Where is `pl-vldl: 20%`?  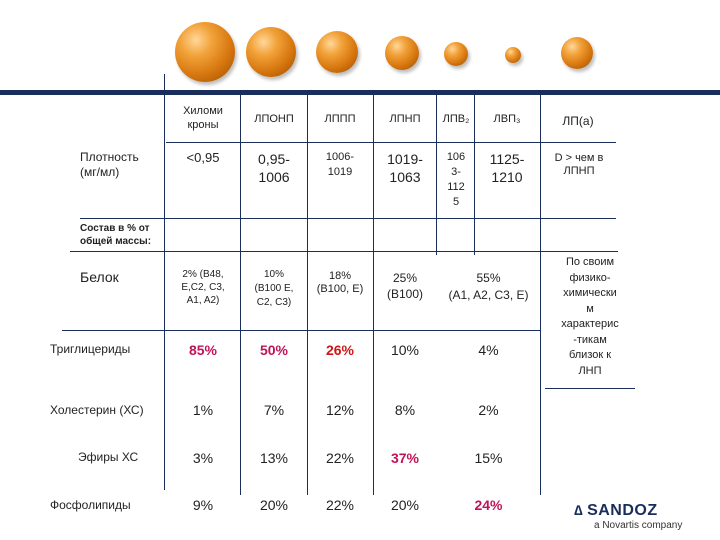
pl-vldl: 20% is located at coordinates (274, 505).